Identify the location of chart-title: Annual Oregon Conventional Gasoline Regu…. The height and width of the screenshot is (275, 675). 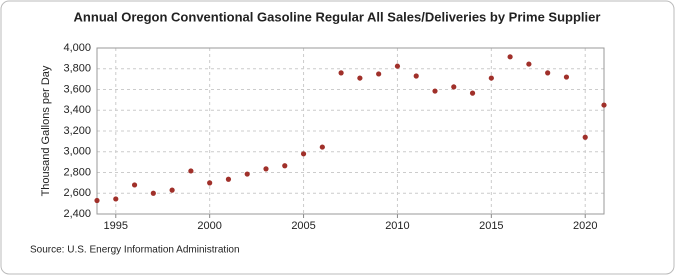
(337, 16).